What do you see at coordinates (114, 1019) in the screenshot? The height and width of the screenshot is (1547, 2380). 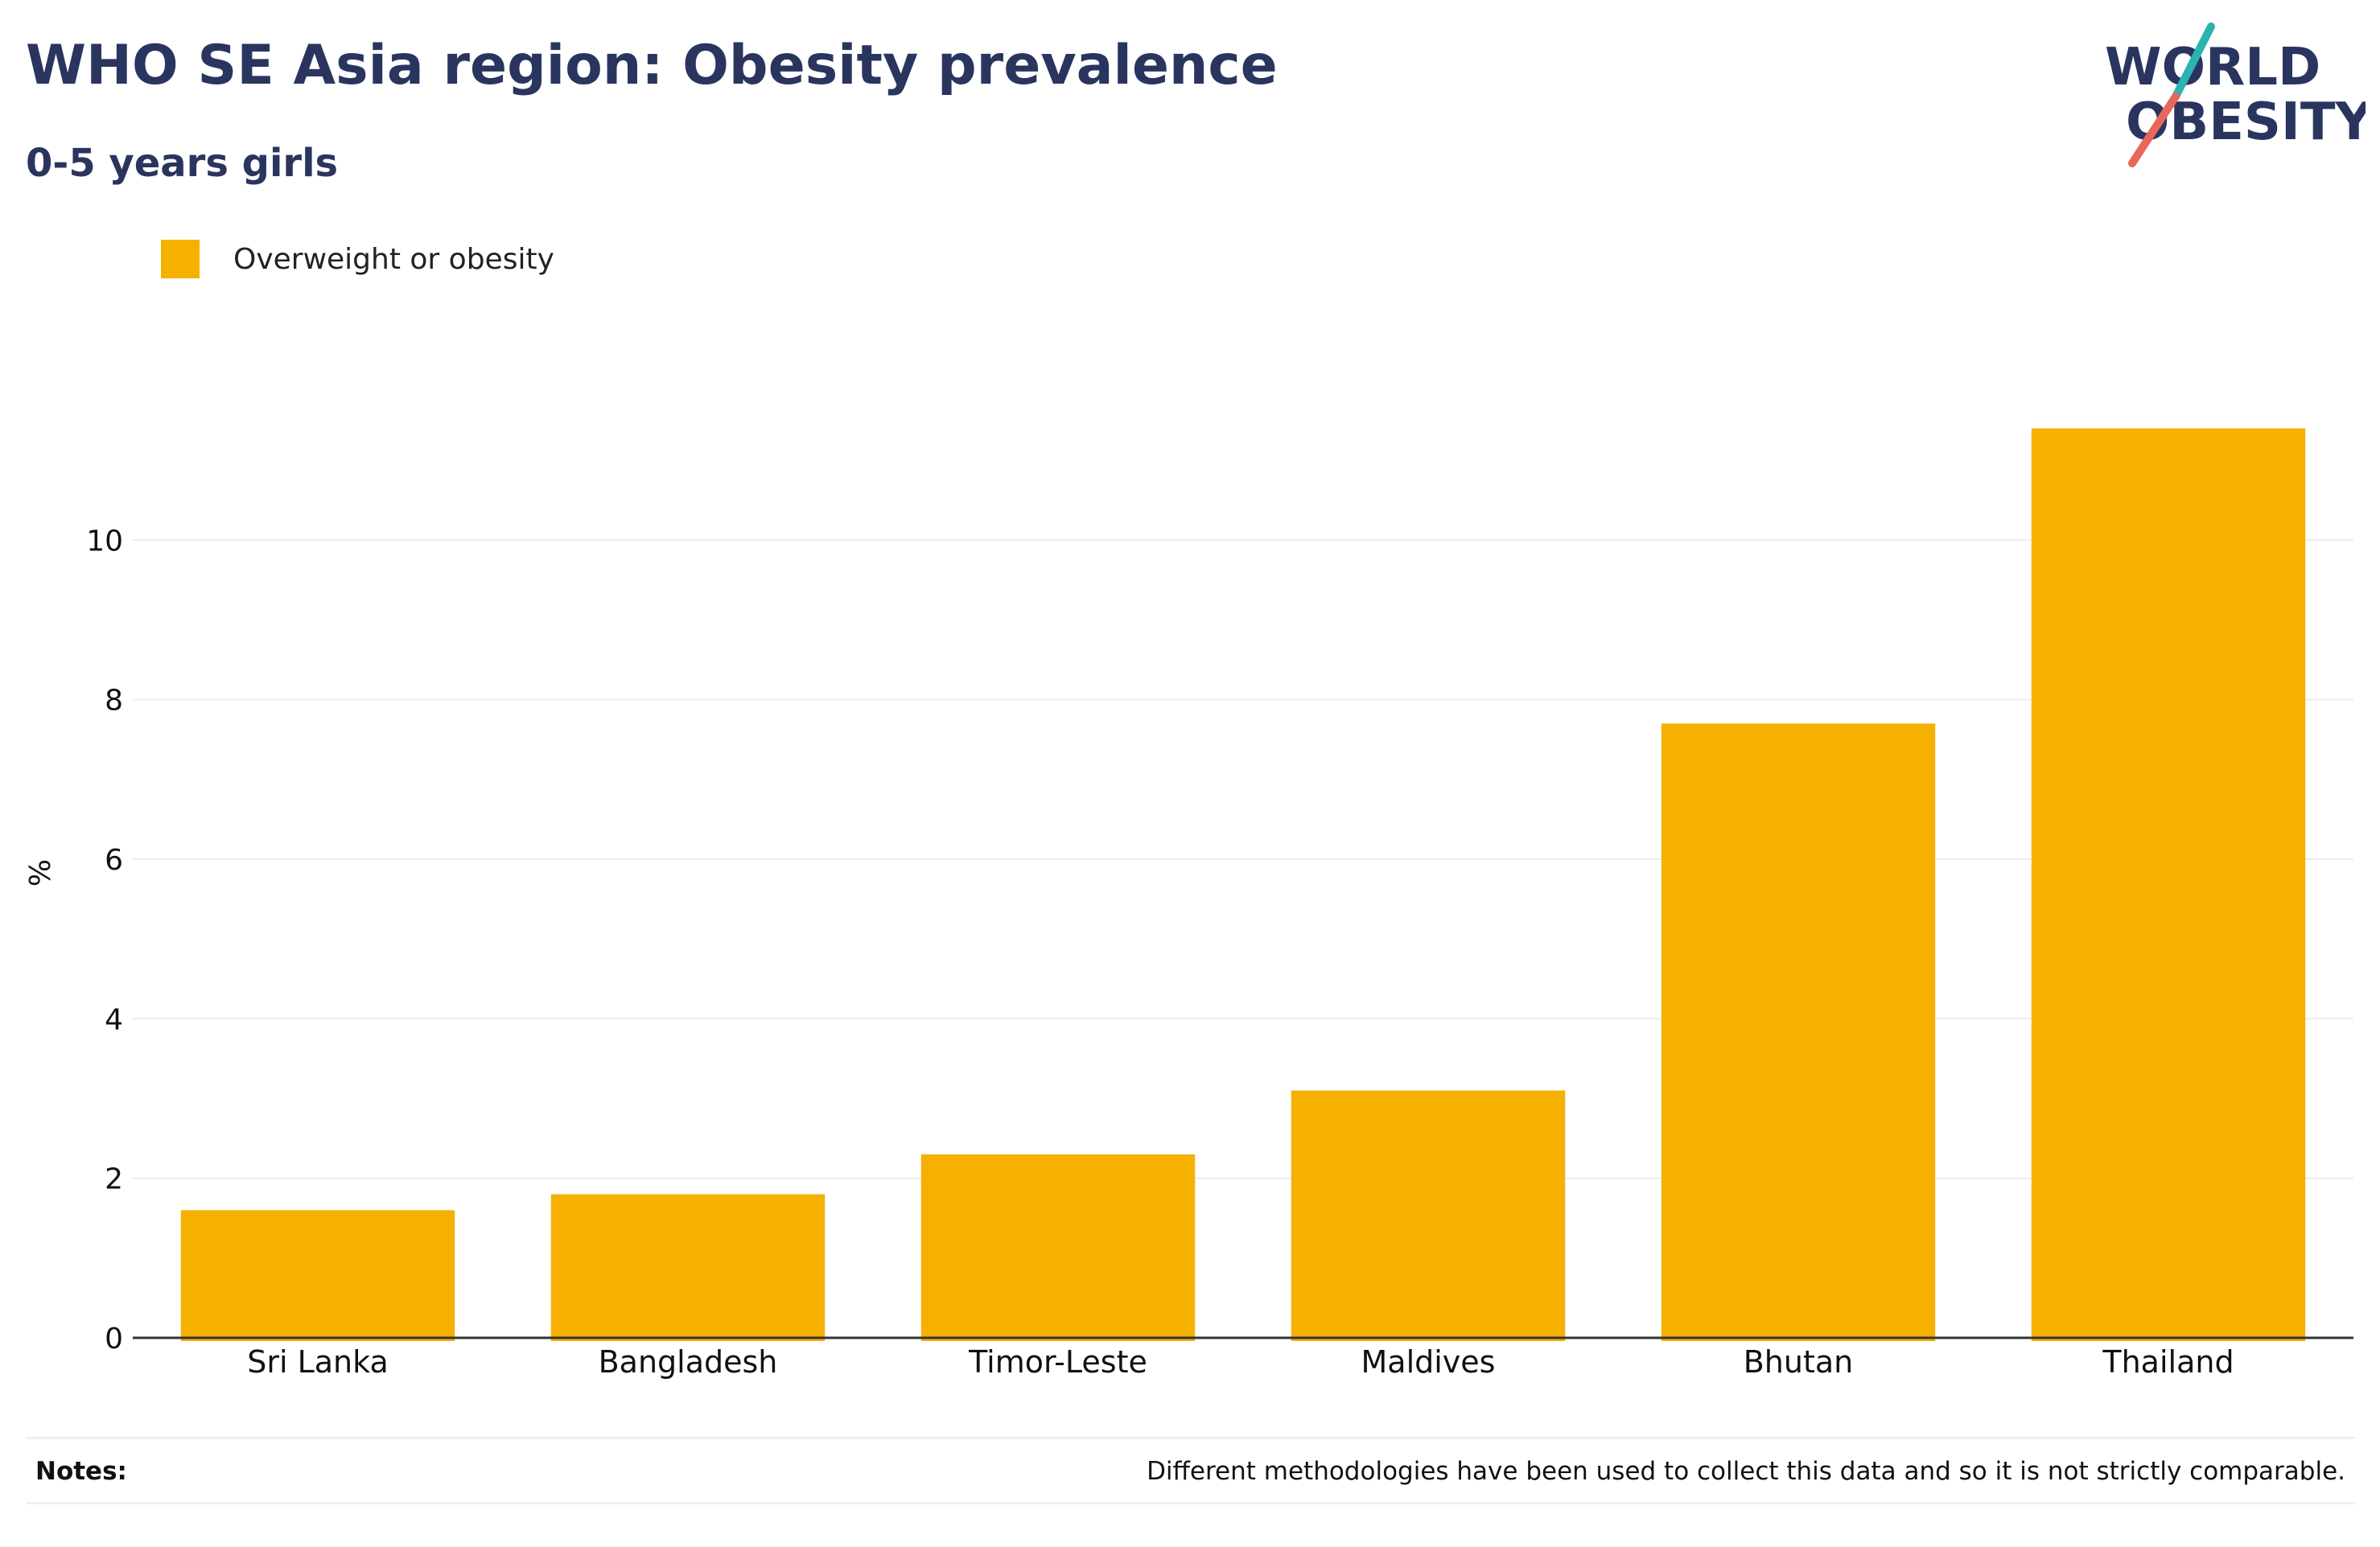 I see `y-tick-label: 4` at bounding box center [114, 1019].